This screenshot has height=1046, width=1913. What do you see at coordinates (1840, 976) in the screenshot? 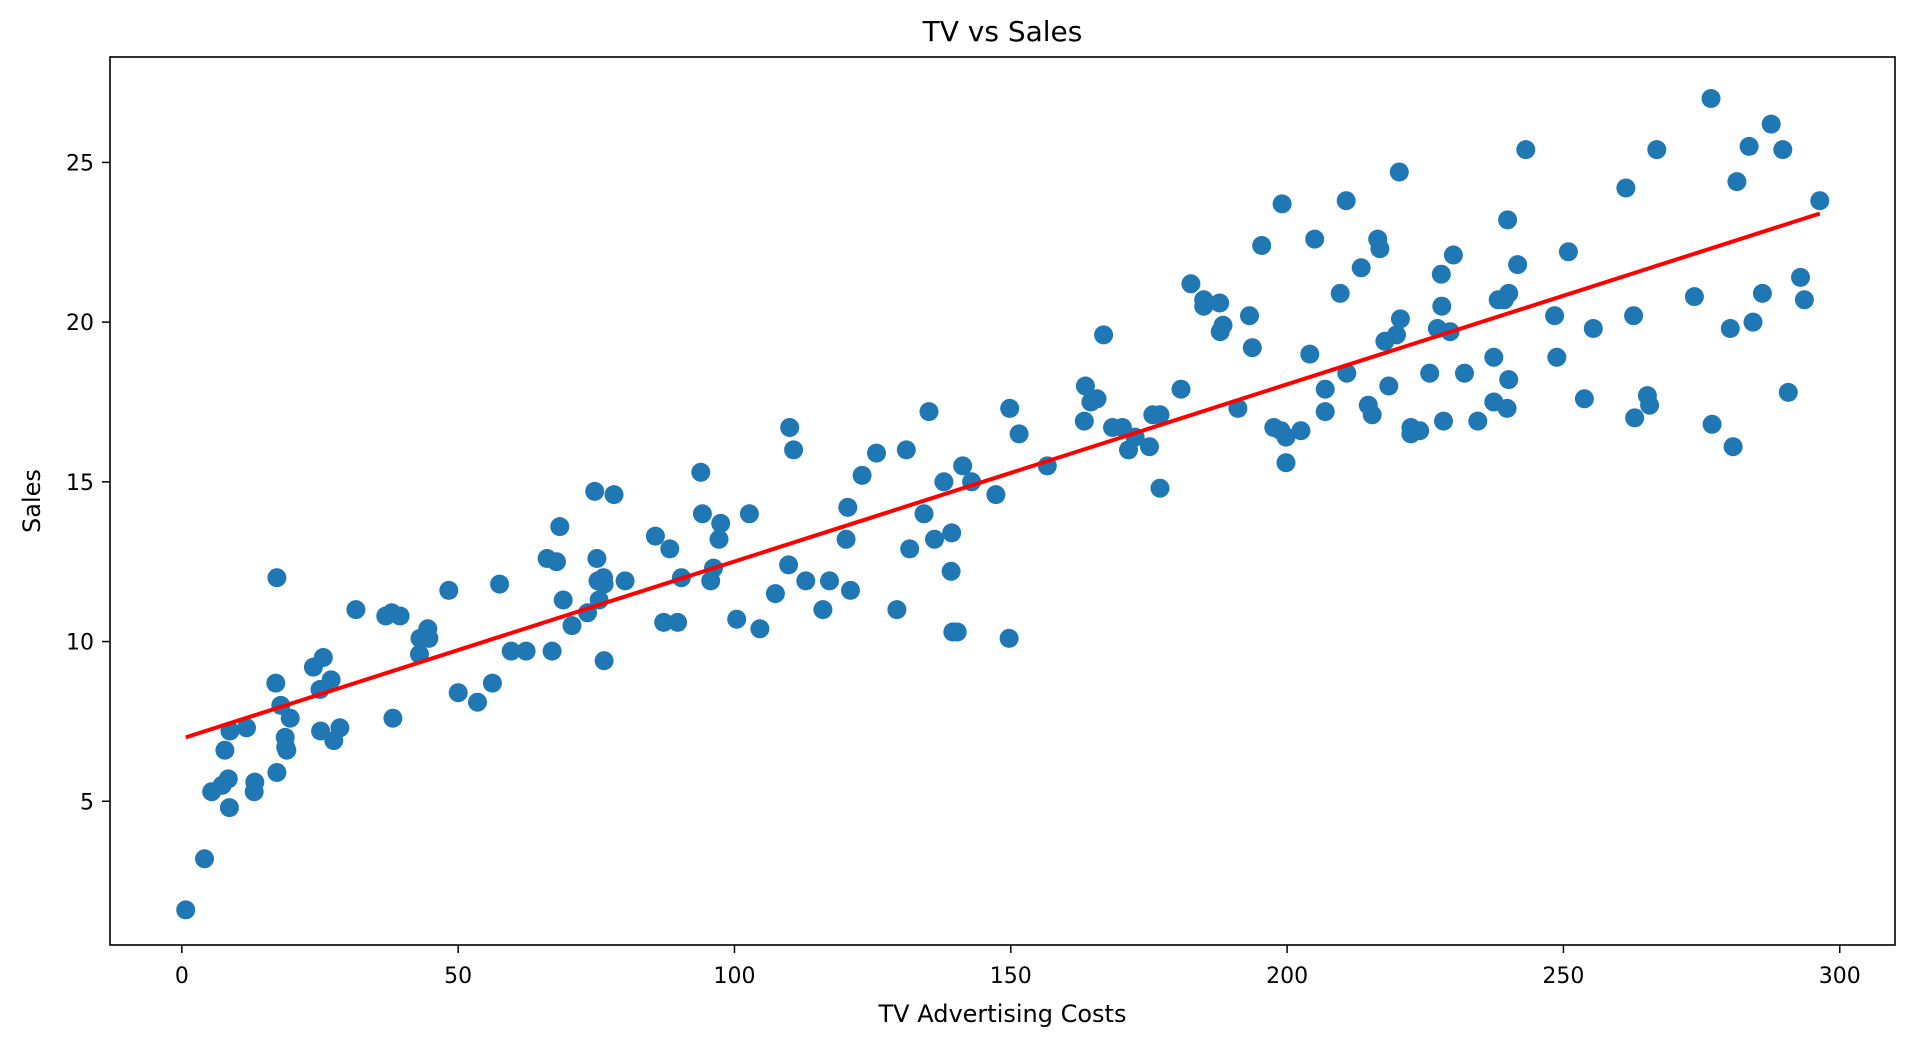
I see `x-tick-label: 300` at bounding box center [1840, 976].